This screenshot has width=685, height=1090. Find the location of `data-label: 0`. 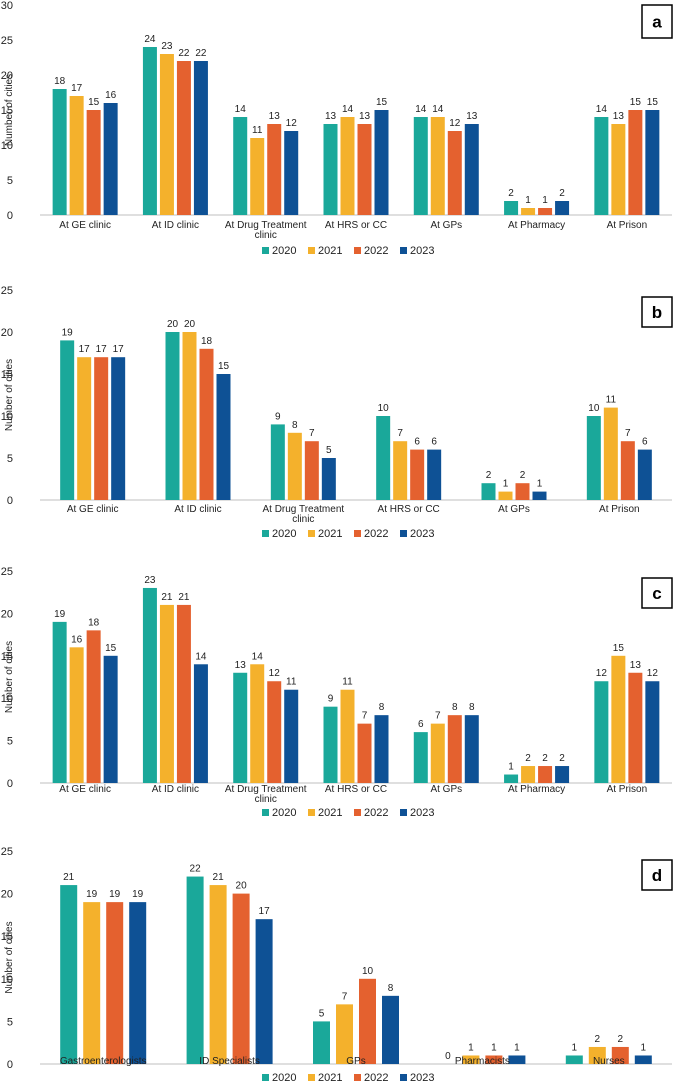

data-label: 0 is located at coordinates (448, 1056).